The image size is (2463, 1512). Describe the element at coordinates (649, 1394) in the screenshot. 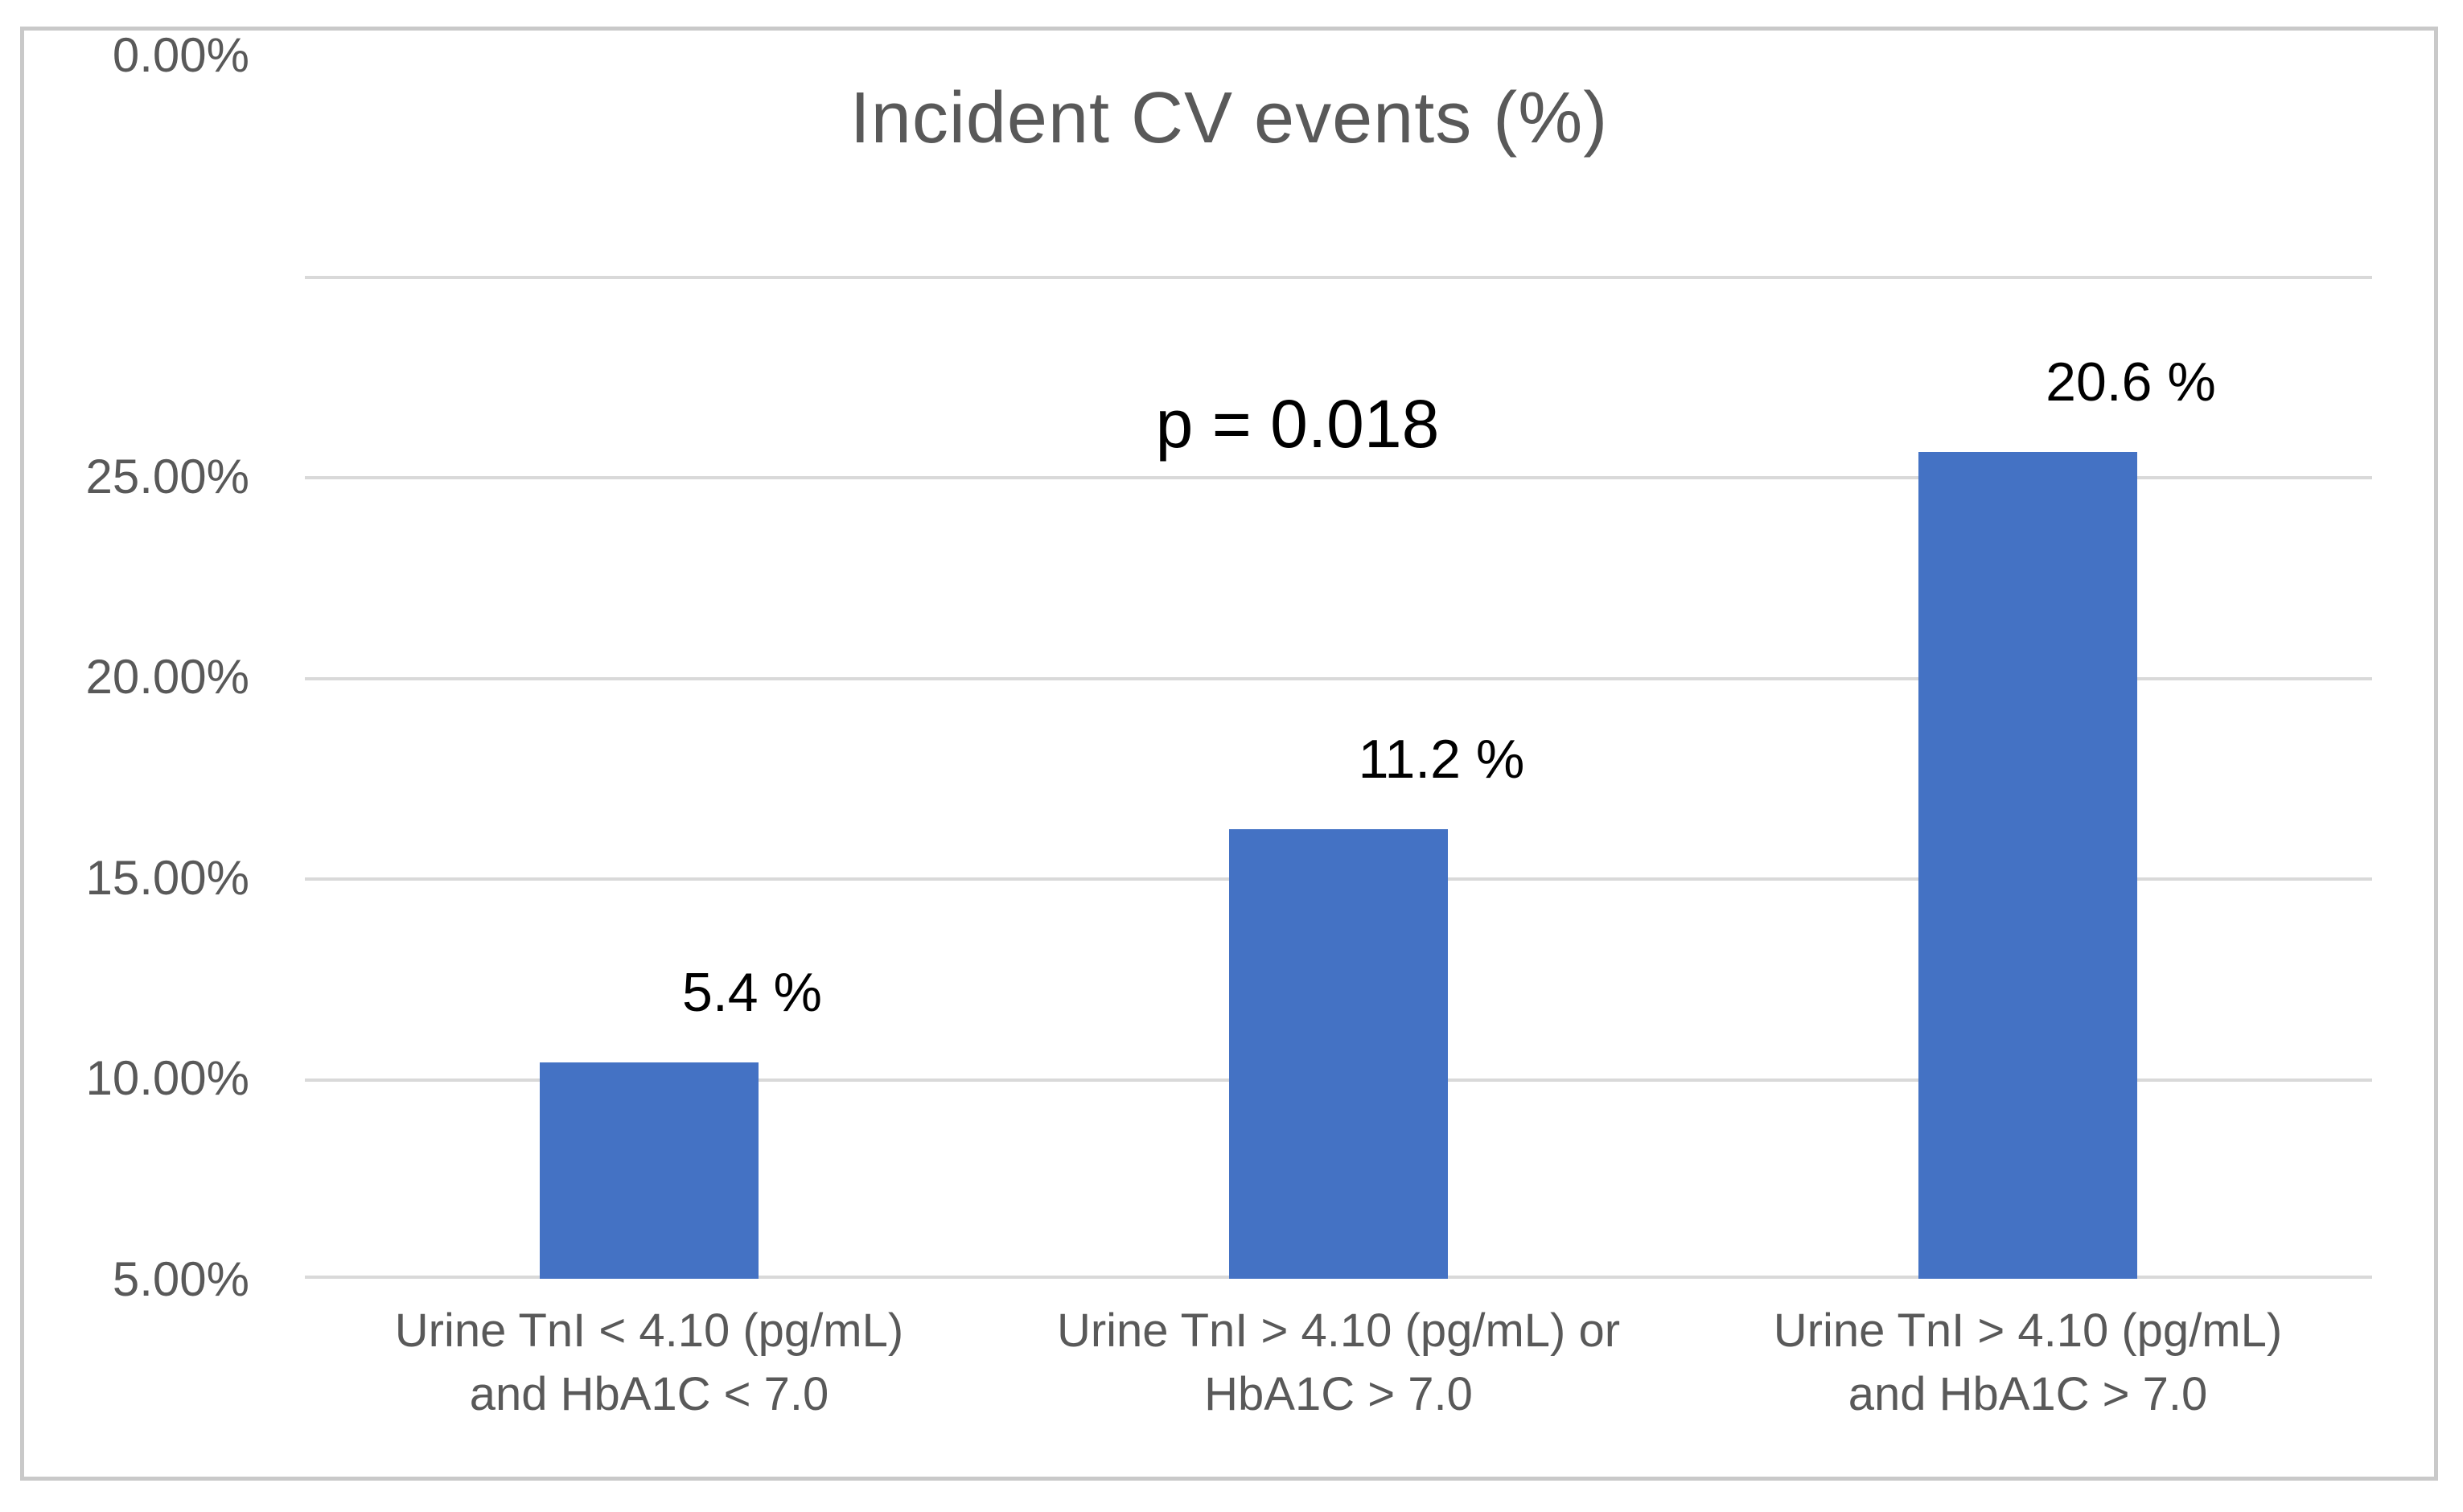

I see `x-axis-category-label-line: and HbA1C < 7.0` at that location.